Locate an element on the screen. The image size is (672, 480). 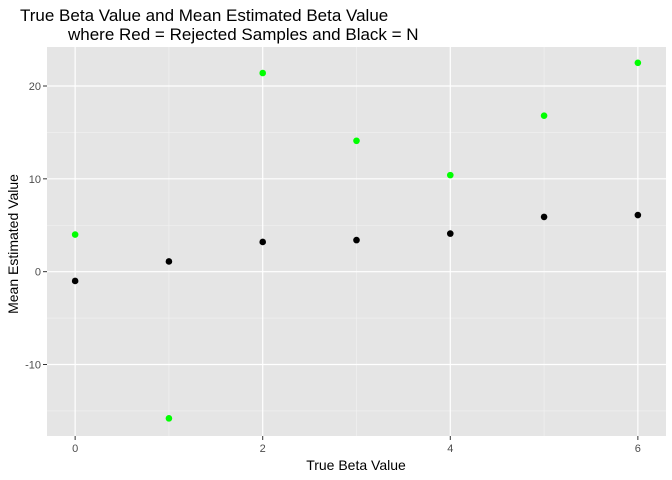
y-tick-label: -10 is located at coordinates (33, 366).